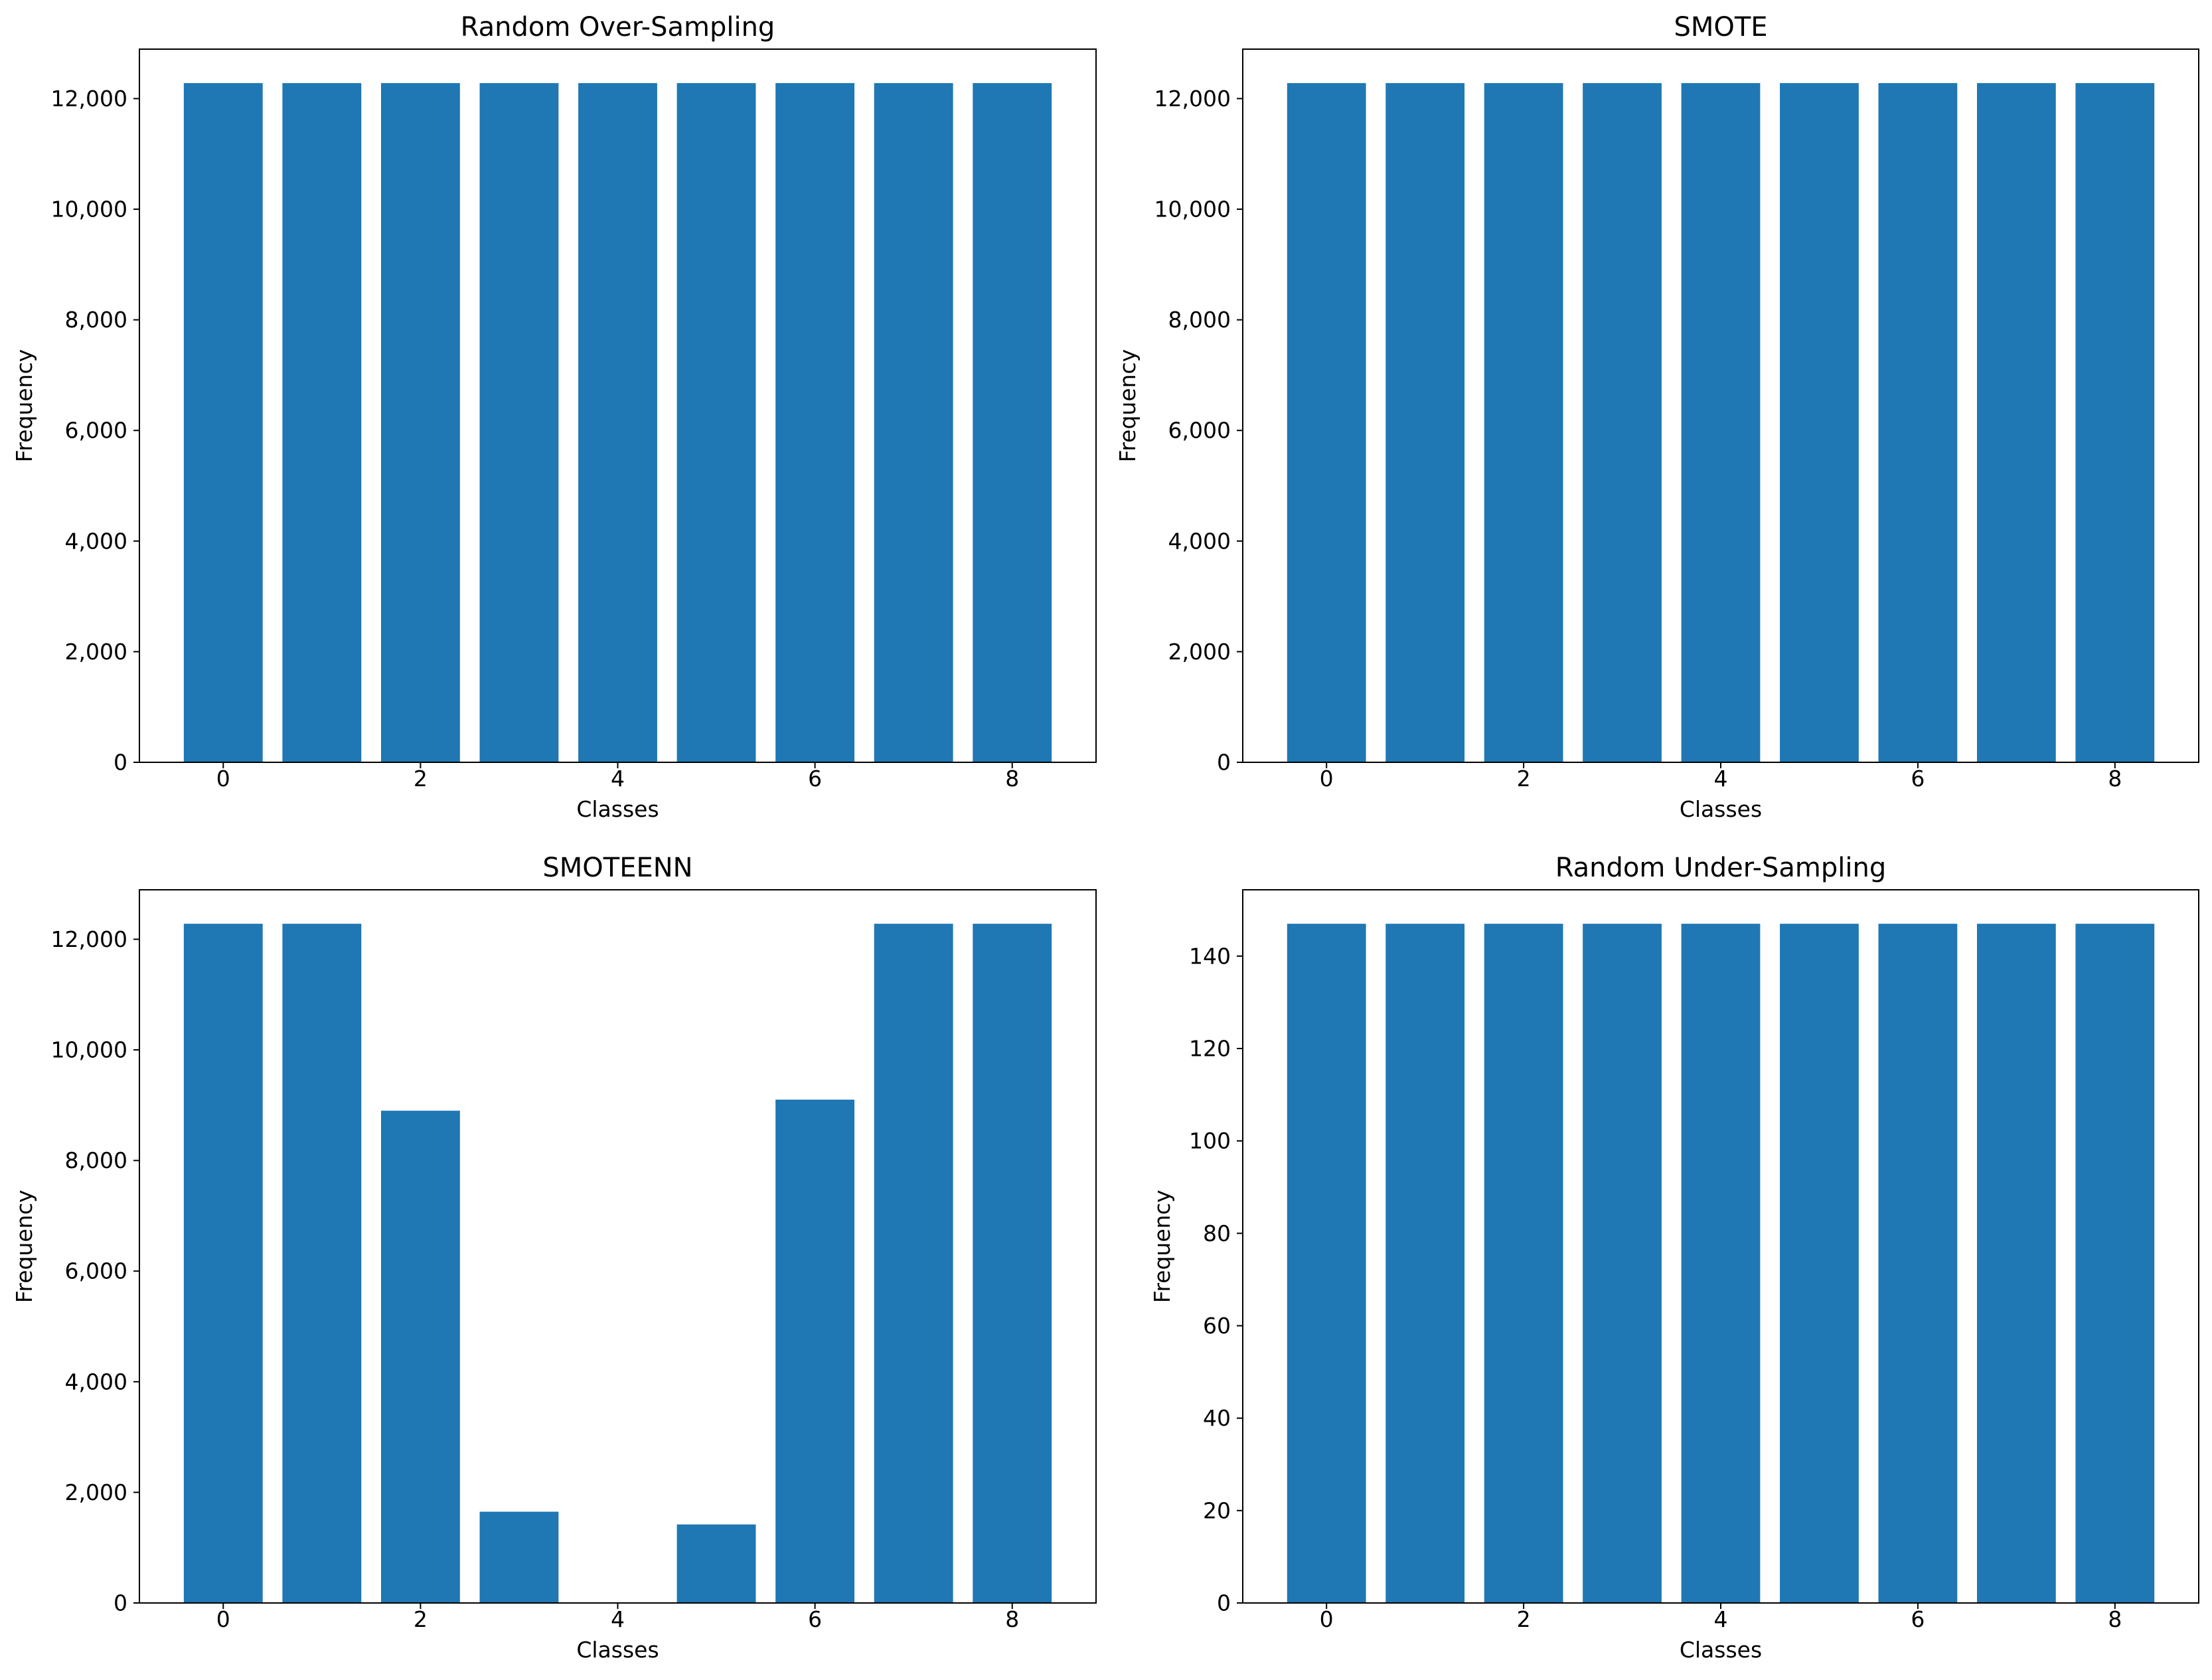 Image resolution: width=2212 pixels, height=1680 pixels. I want to click on y-tick-label: 120, so click(1210, 1049).